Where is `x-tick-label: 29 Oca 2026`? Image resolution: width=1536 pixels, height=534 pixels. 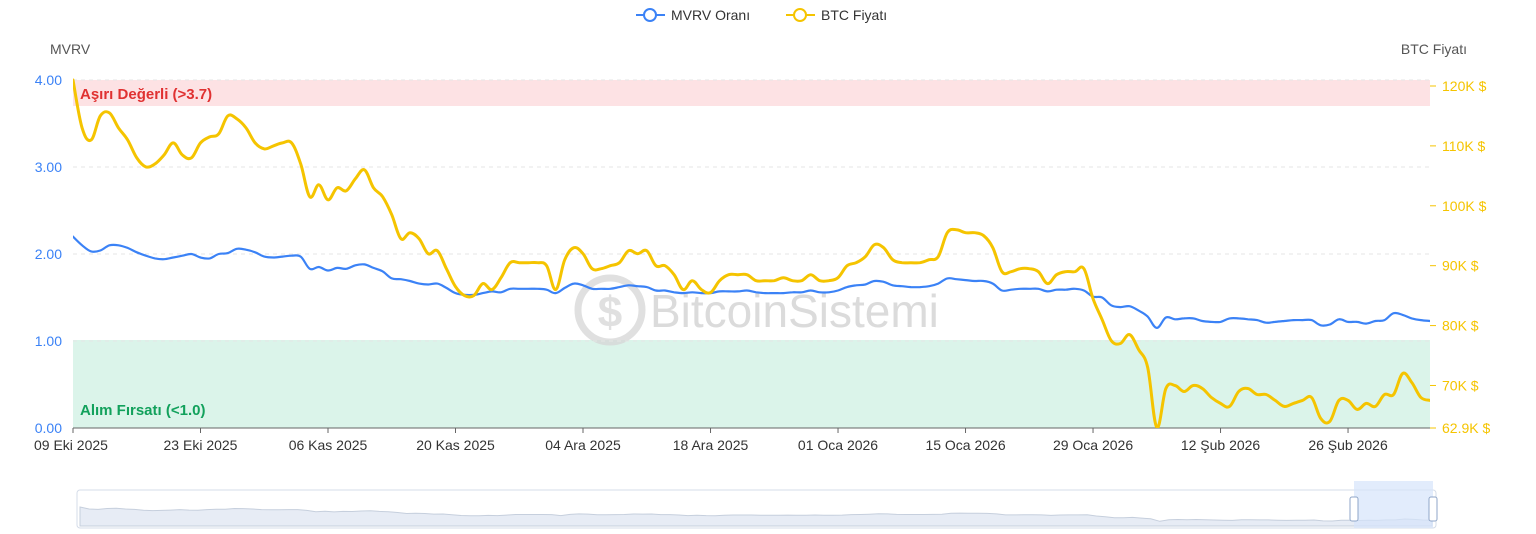
x-tick-label: 29 Oca 2026 is located at coordinates (1093, 445).